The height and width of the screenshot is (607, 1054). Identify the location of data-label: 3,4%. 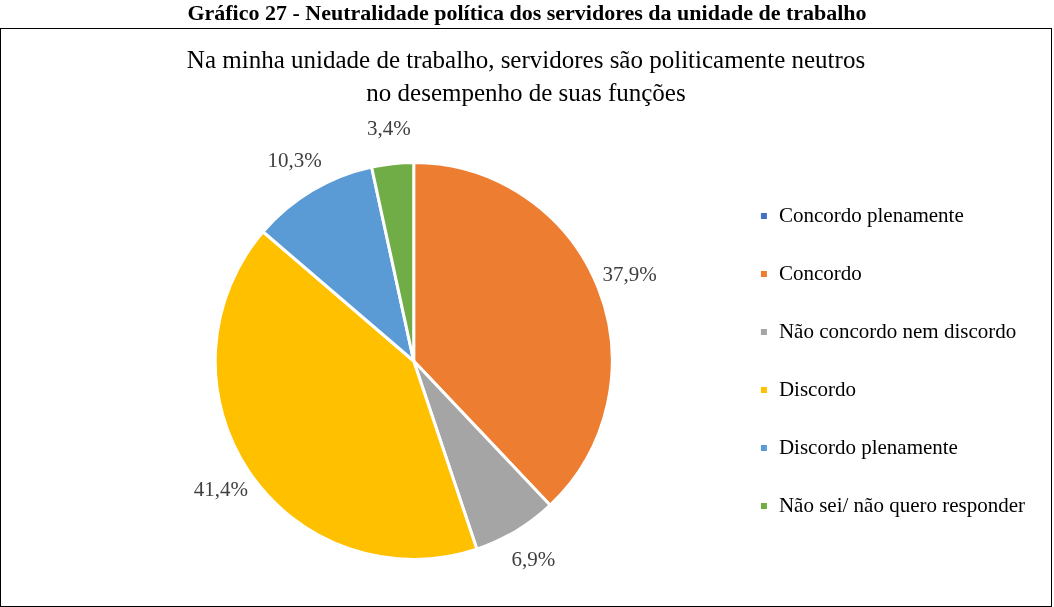
(389, 128).